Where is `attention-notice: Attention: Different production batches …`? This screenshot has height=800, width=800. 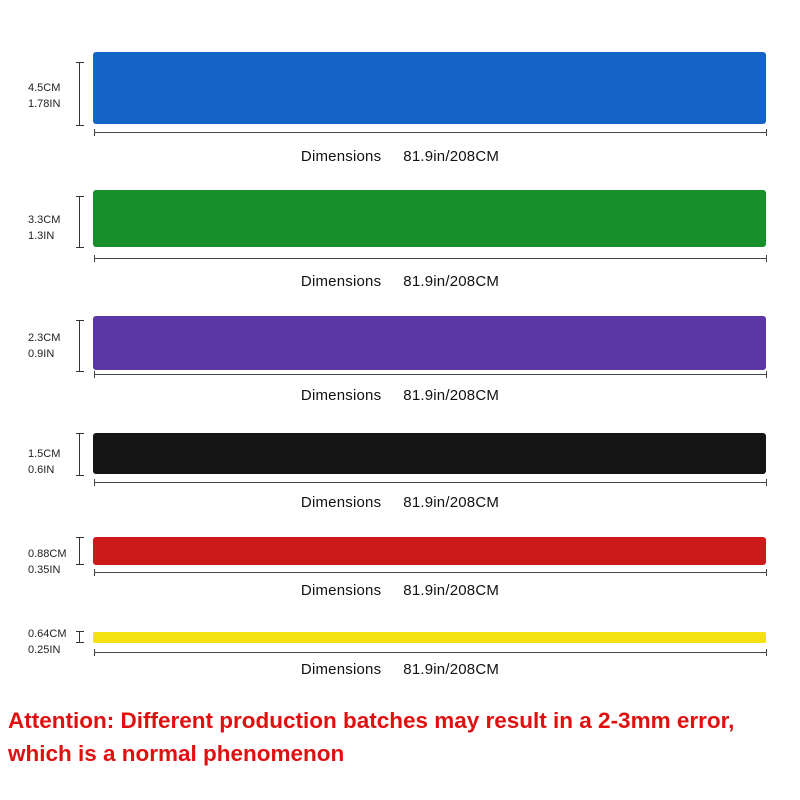 attention-notice: Attention: Different production batches … is located at coordinates (403, 737).